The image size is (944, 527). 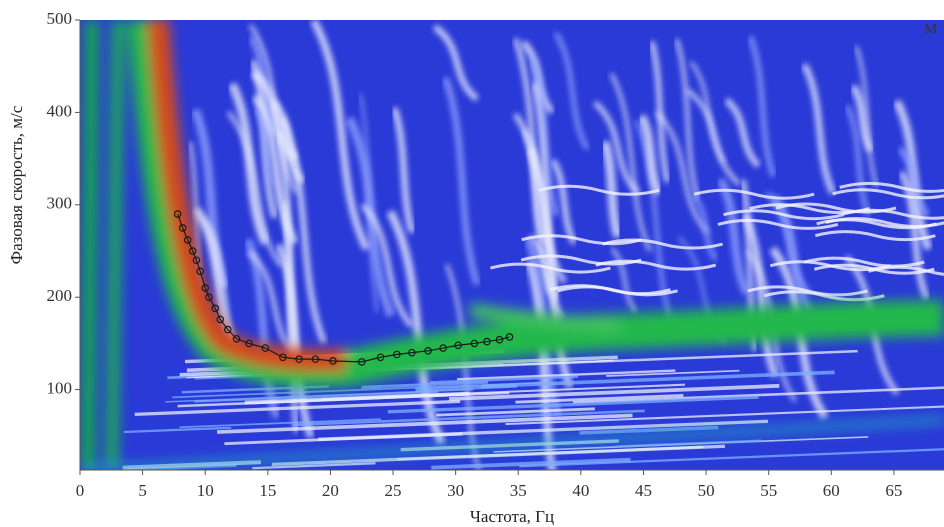 I want to click on x-tick-label: 65, so click(x=893, y=490).